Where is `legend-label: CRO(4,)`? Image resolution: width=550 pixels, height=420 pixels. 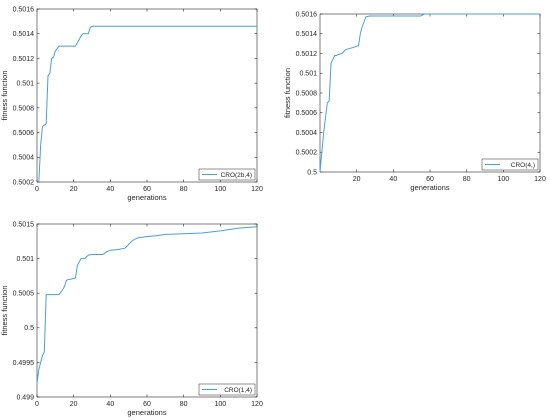 legend-label: CRO(4,) is located at coordinates (523, 165).